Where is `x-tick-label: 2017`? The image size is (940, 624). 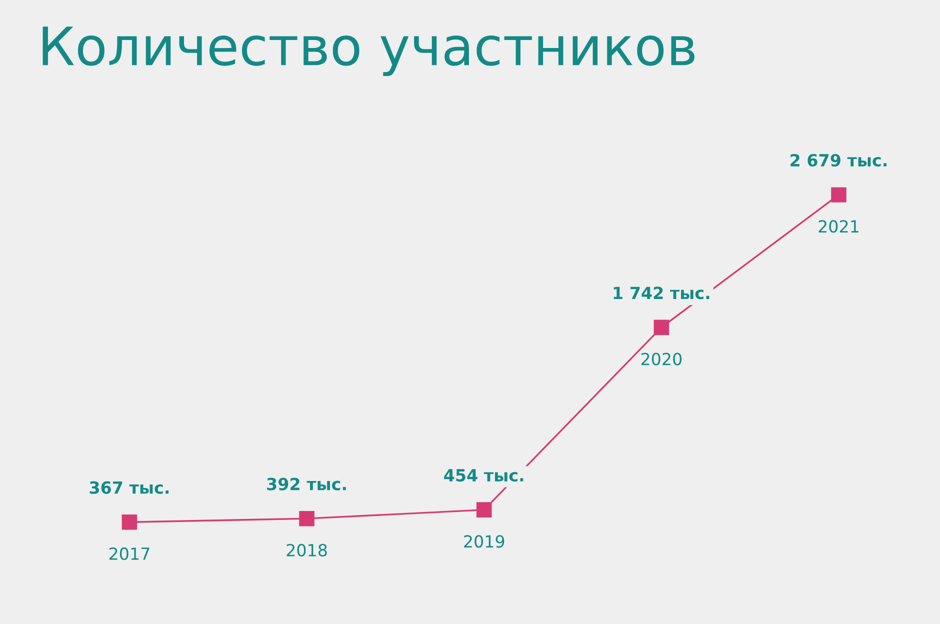 x-tick-label: 2017 is located at coordinates (129, 553).